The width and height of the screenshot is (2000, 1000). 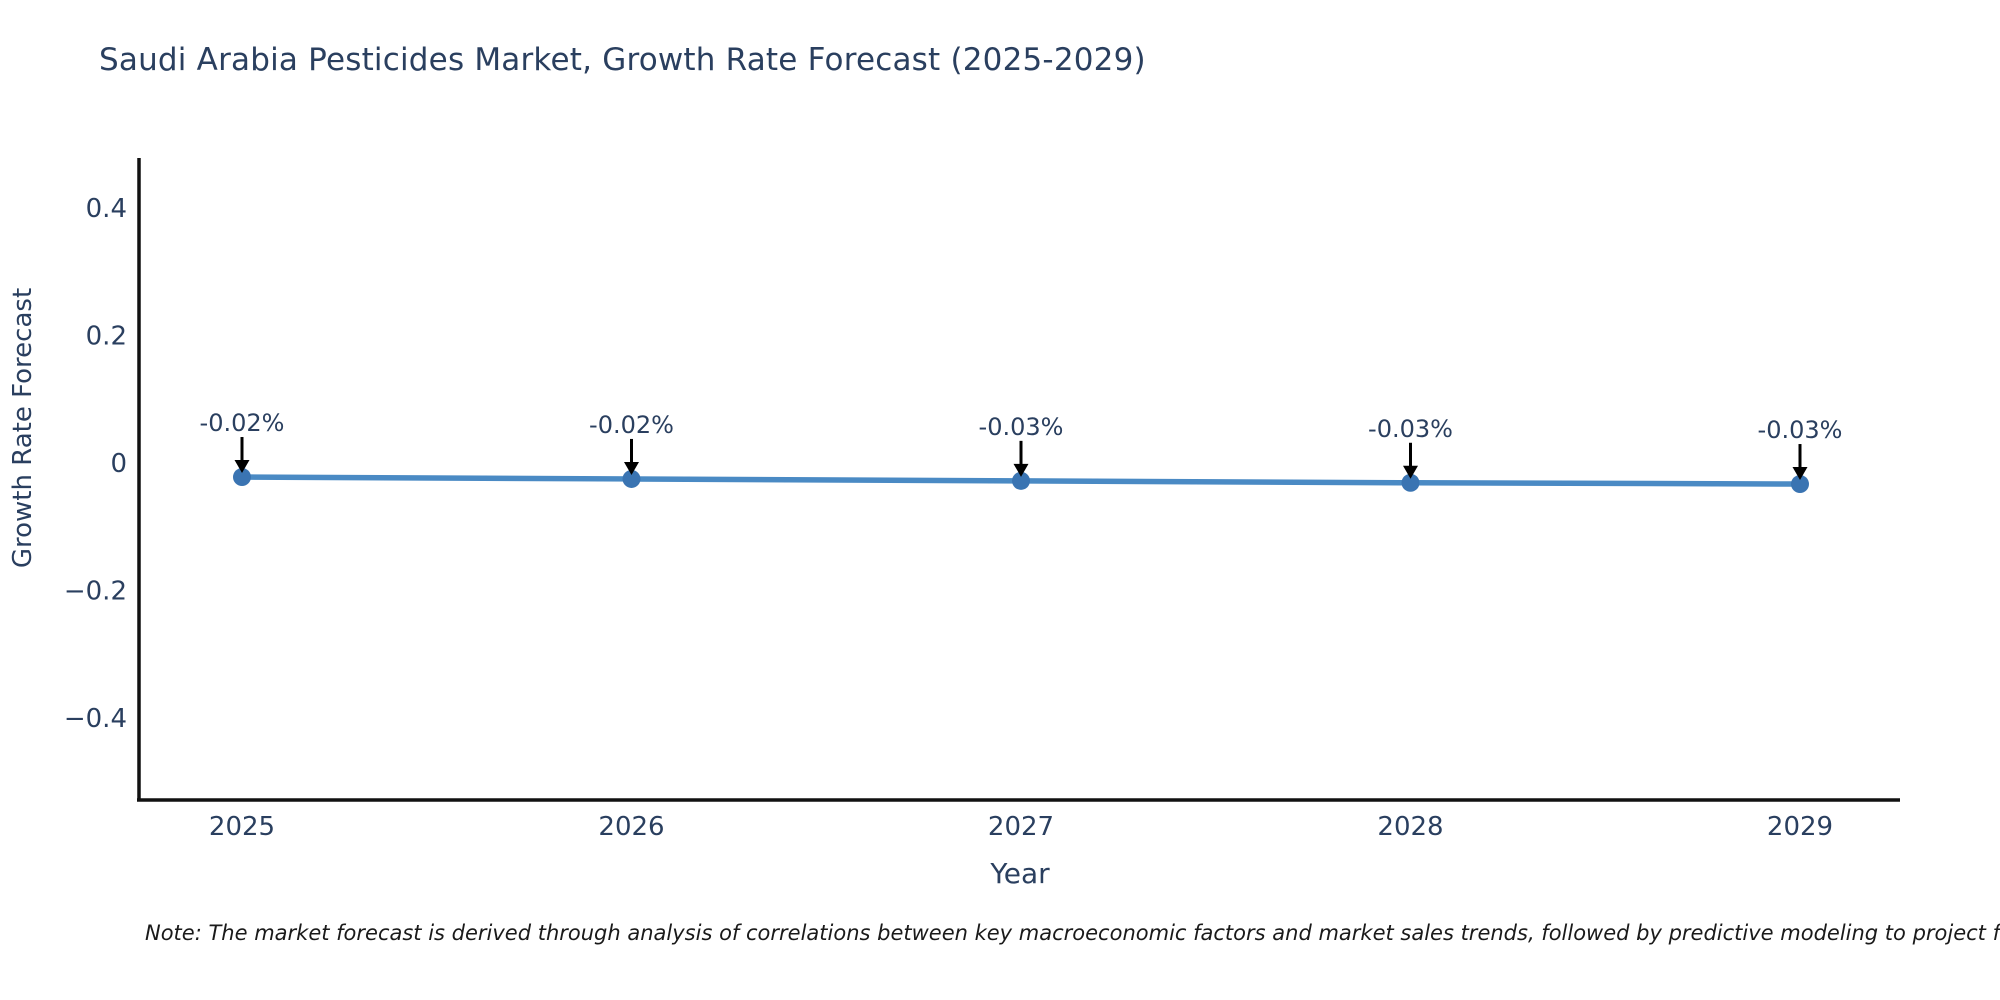 What do you see at coordinates (631, 827) in the screenshot?
I see `x-tick-label: 2026` at bounding box center [631, 827].